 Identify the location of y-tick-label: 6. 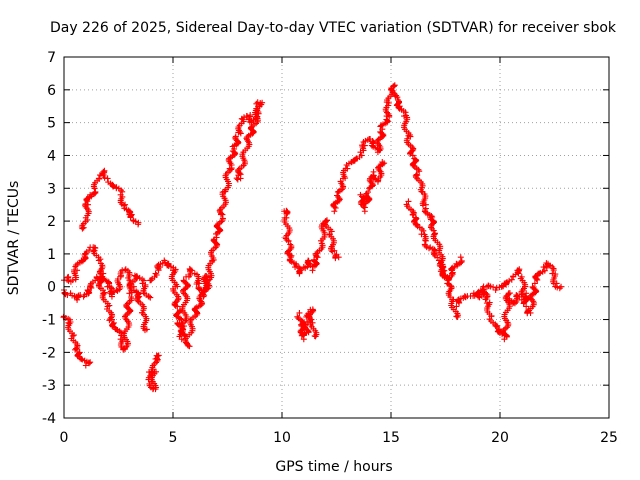
(51, 91).